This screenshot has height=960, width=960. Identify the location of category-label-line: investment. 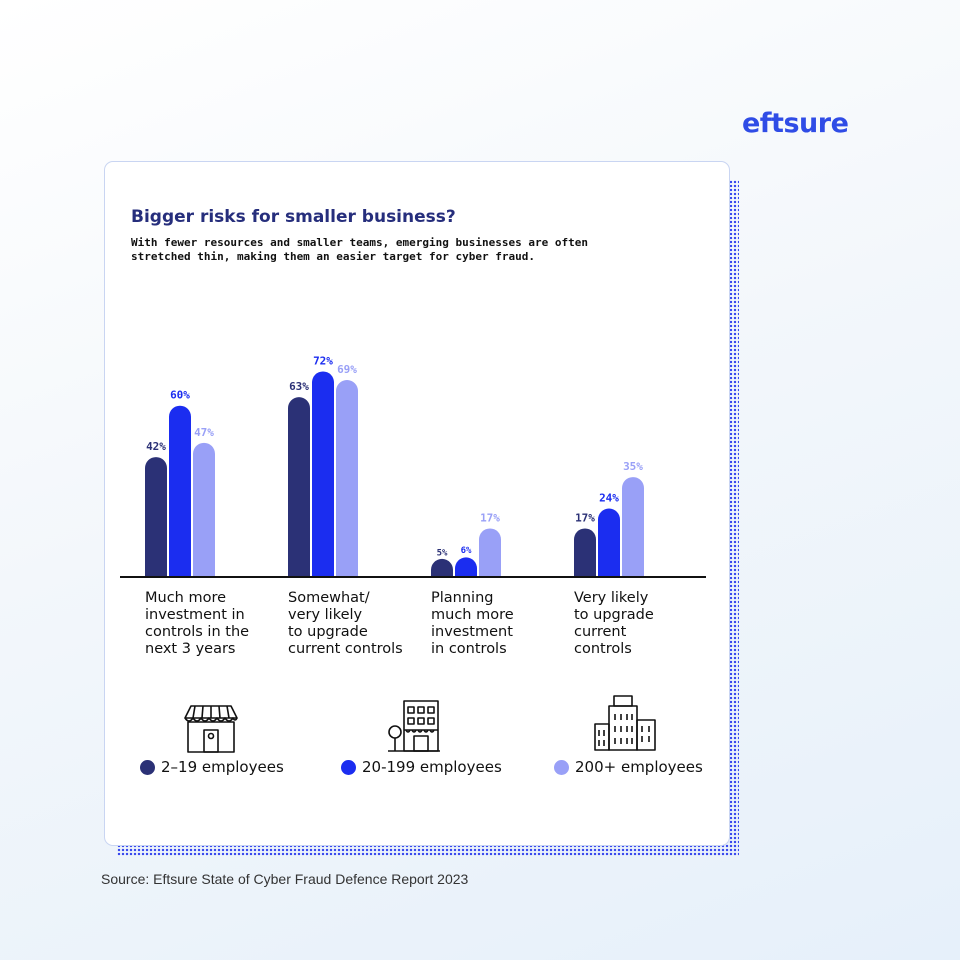
(472, 632).